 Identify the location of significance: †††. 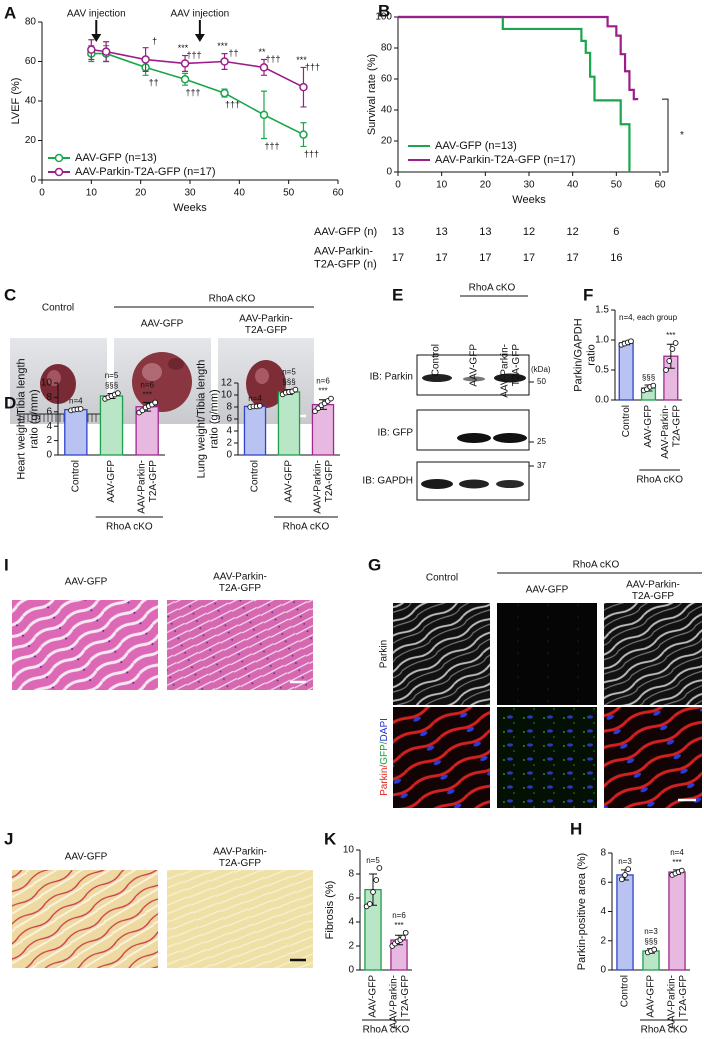
(311, 154).